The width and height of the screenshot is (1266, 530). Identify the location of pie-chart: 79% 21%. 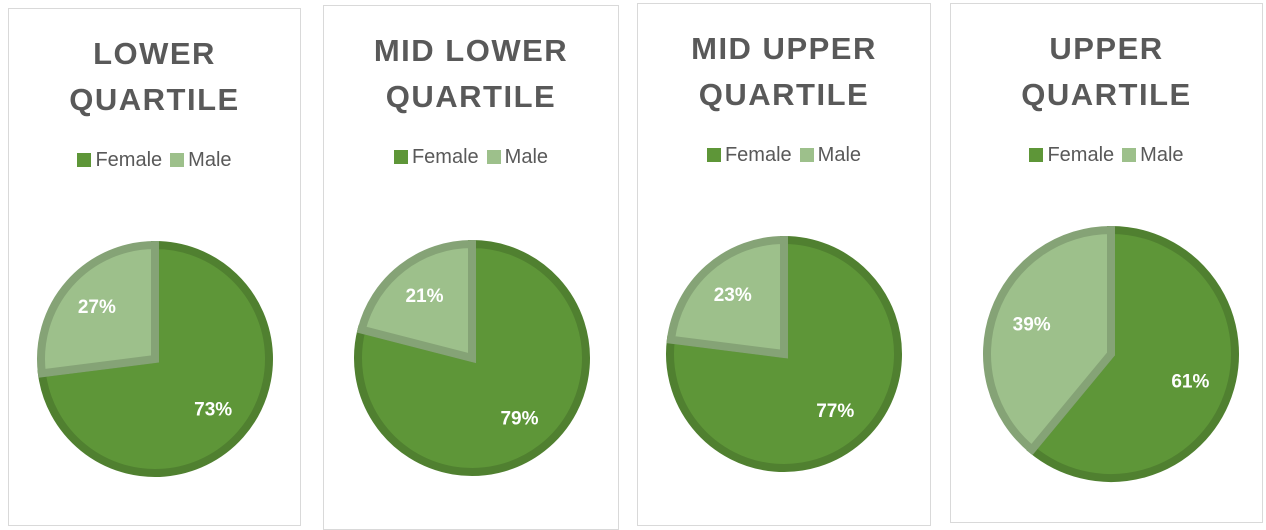
(472, 357).